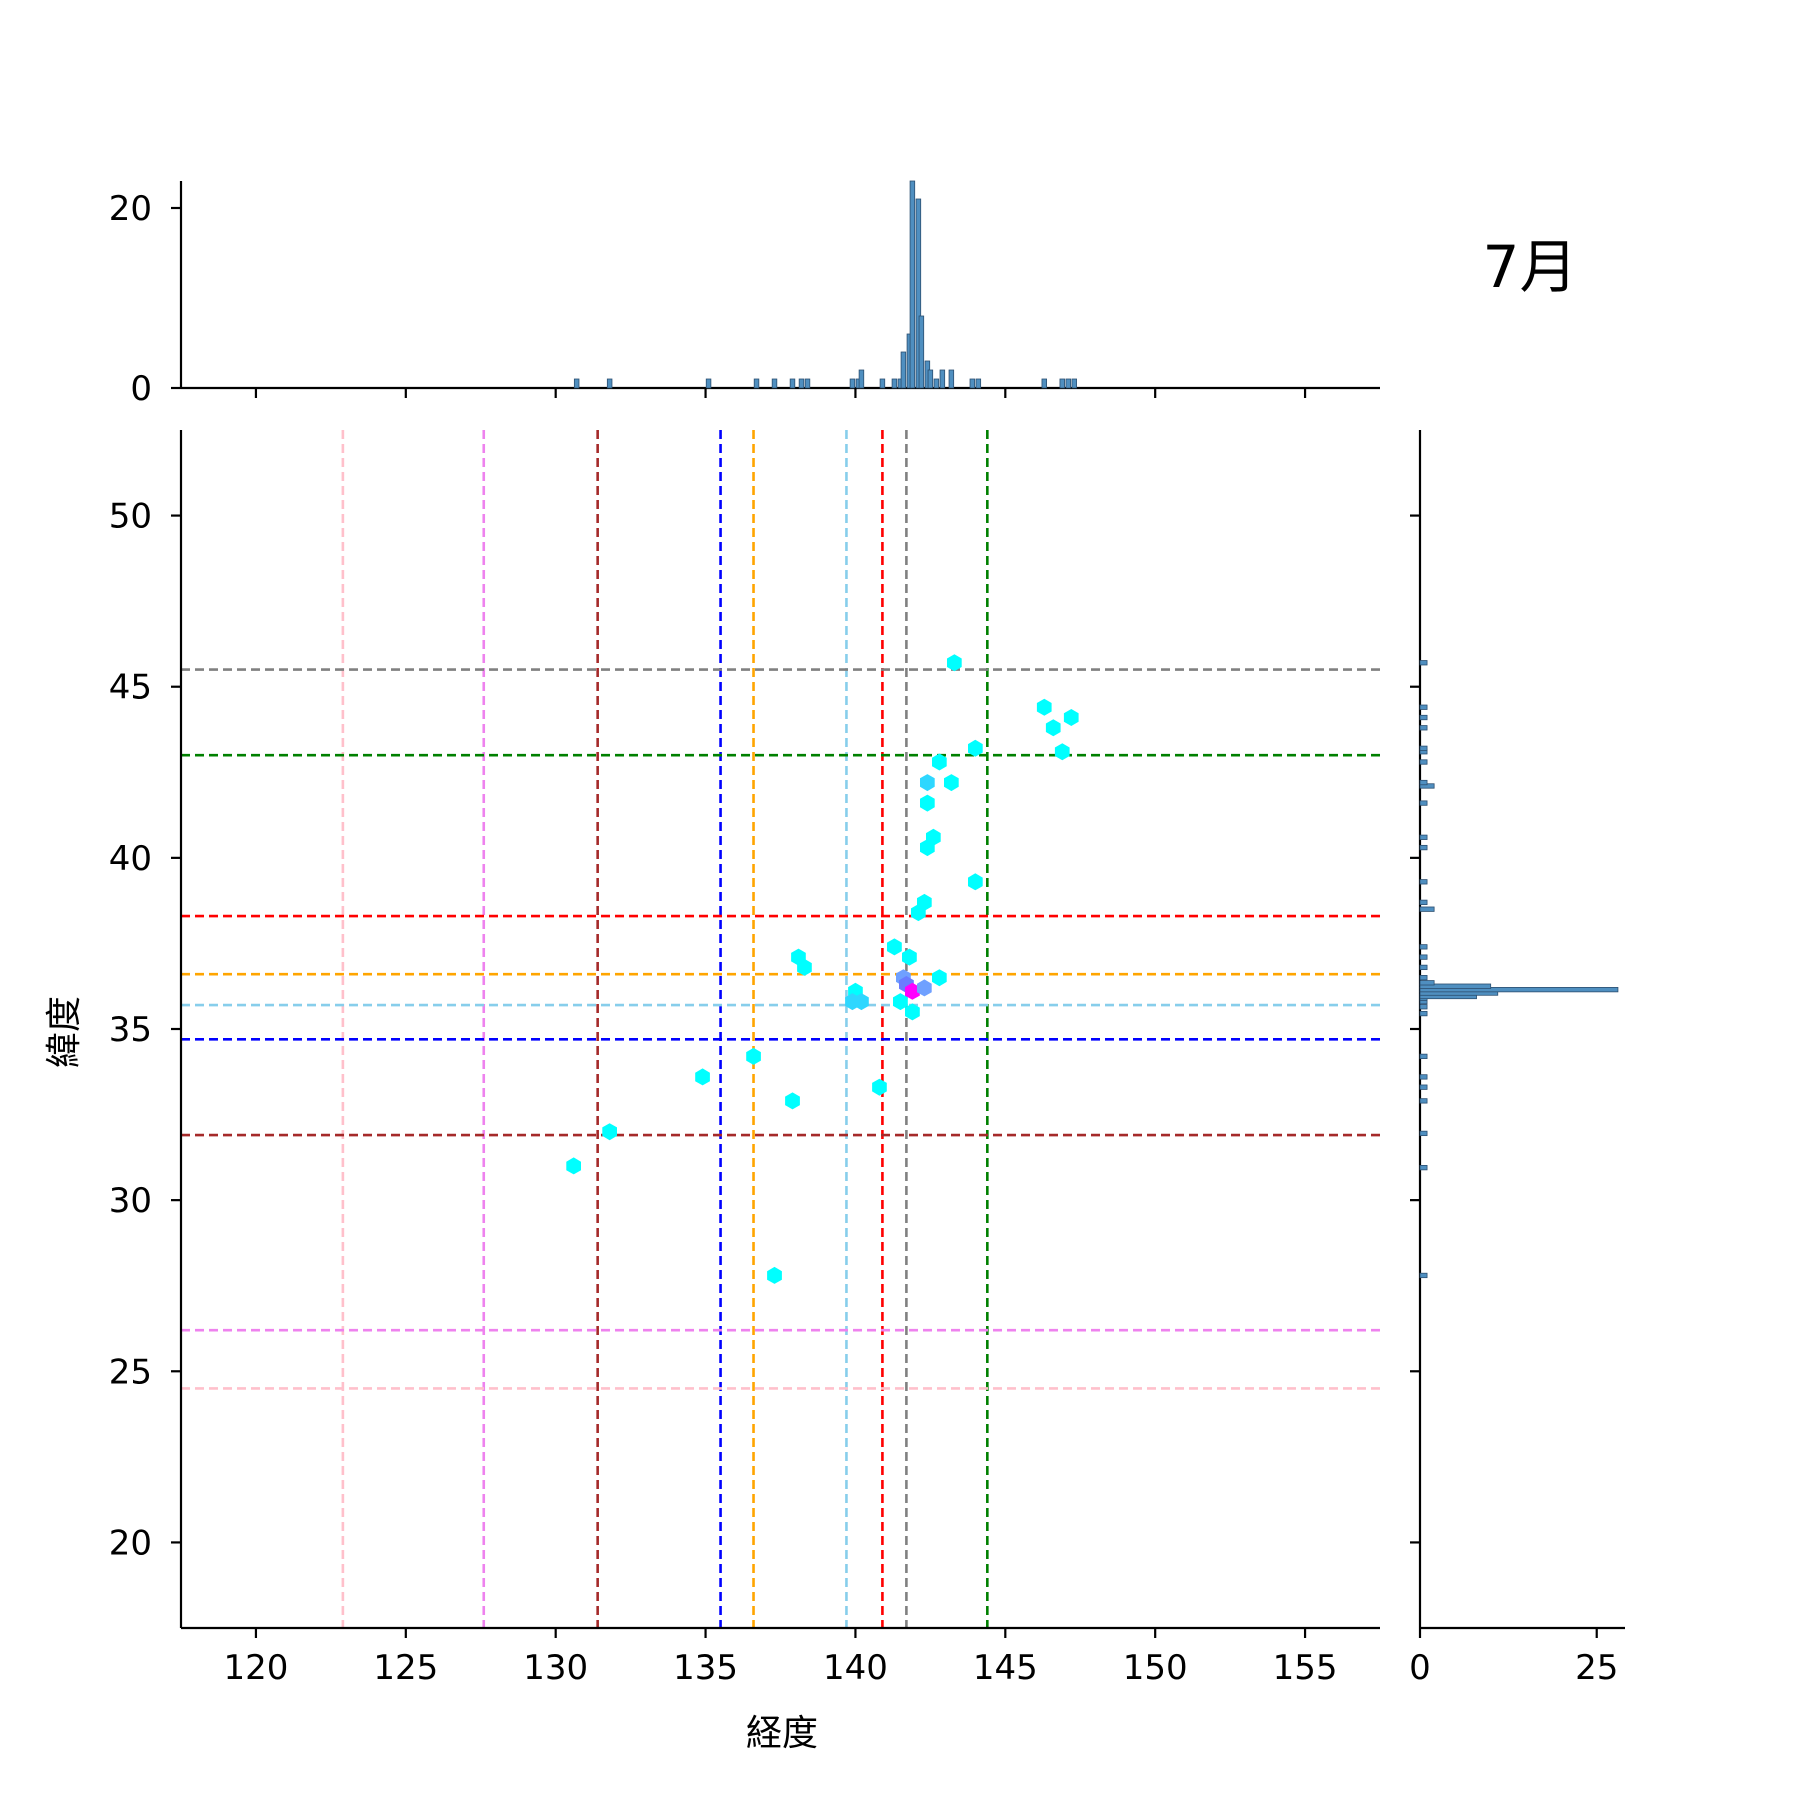 Image resolution: width=1800 pixels, height=1800 pixels. Describe the element at coordinates (555, 1668) in the screenshot. I see `x-tick-label: 130` at that location.